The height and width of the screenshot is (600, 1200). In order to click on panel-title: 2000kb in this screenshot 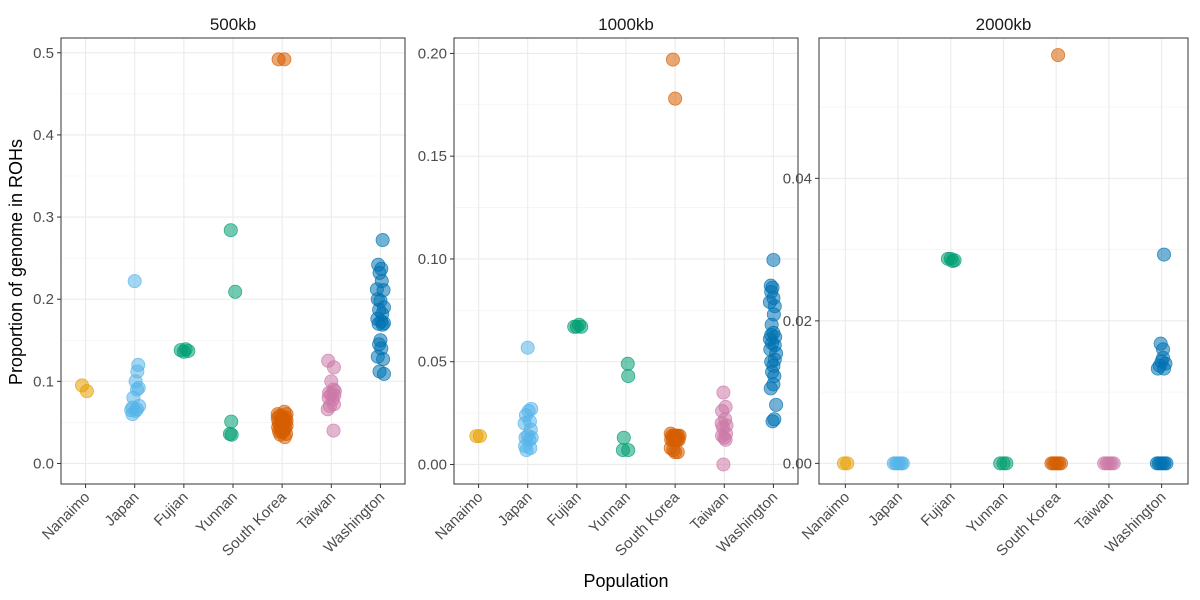, I will do `click(1004, 24)`.